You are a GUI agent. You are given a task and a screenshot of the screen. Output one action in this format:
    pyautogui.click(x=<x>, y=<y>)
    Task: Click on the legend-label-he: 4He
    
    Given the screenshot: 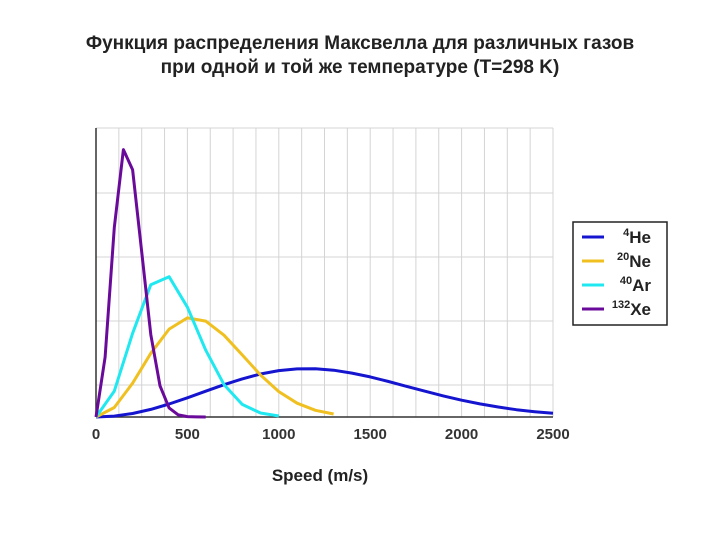 What is the action you would take?
    pyautogui.click(x=637, y=237)
    